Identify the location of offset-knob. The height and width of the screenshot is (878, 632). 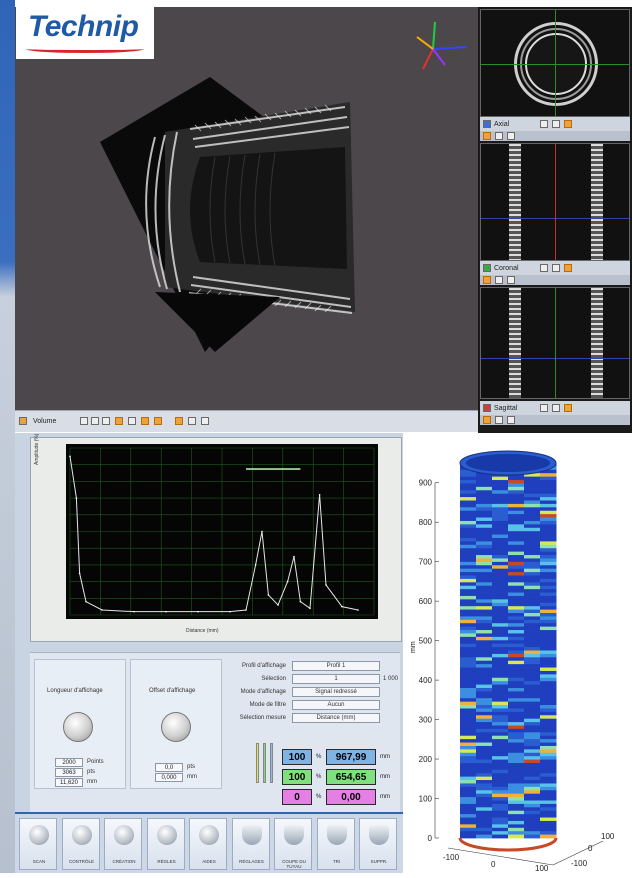
(176, 727).